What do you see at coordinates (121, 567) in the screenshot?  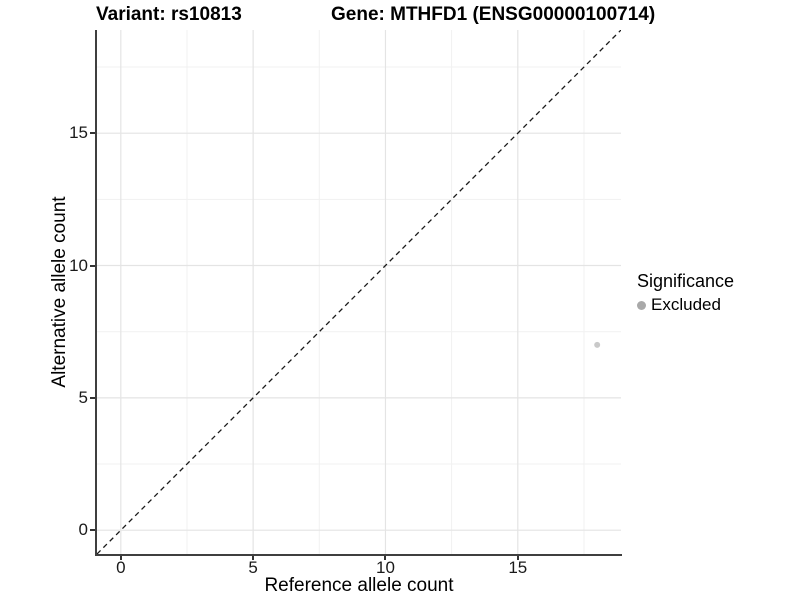 I see `x-tick-label: 0` at bounding box center [121, 567].